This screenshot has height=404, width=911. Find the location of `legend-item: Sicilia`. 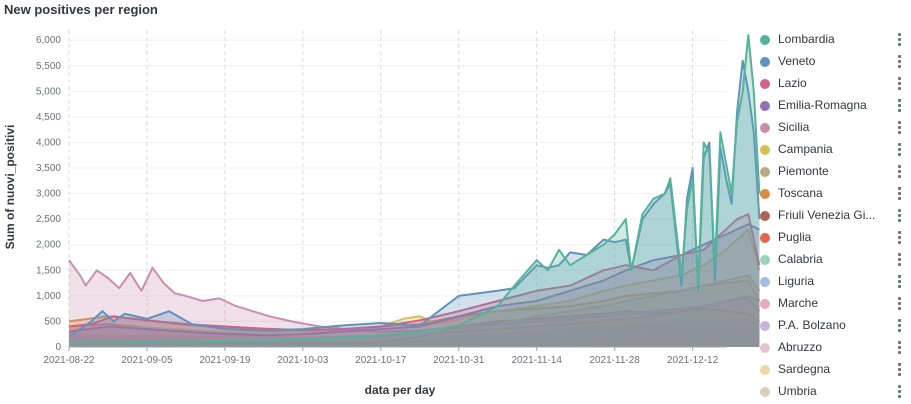

legend-item: Sicilia is located at coordinates (831, 129).